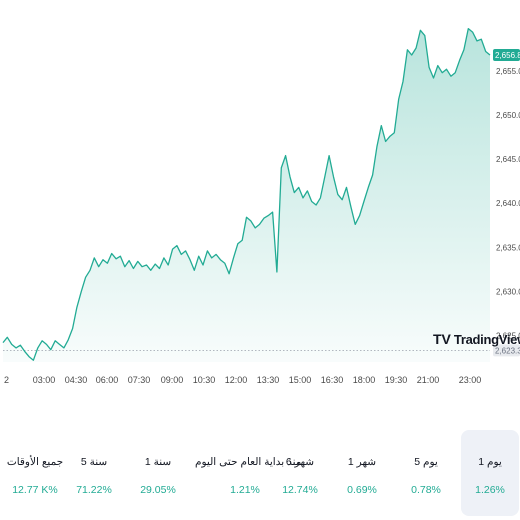  What do you see at coordinates (94, 473) in the screenshot?
I see `period-tab: 5 سنة 71.22%` at bounding box center [94, 473].